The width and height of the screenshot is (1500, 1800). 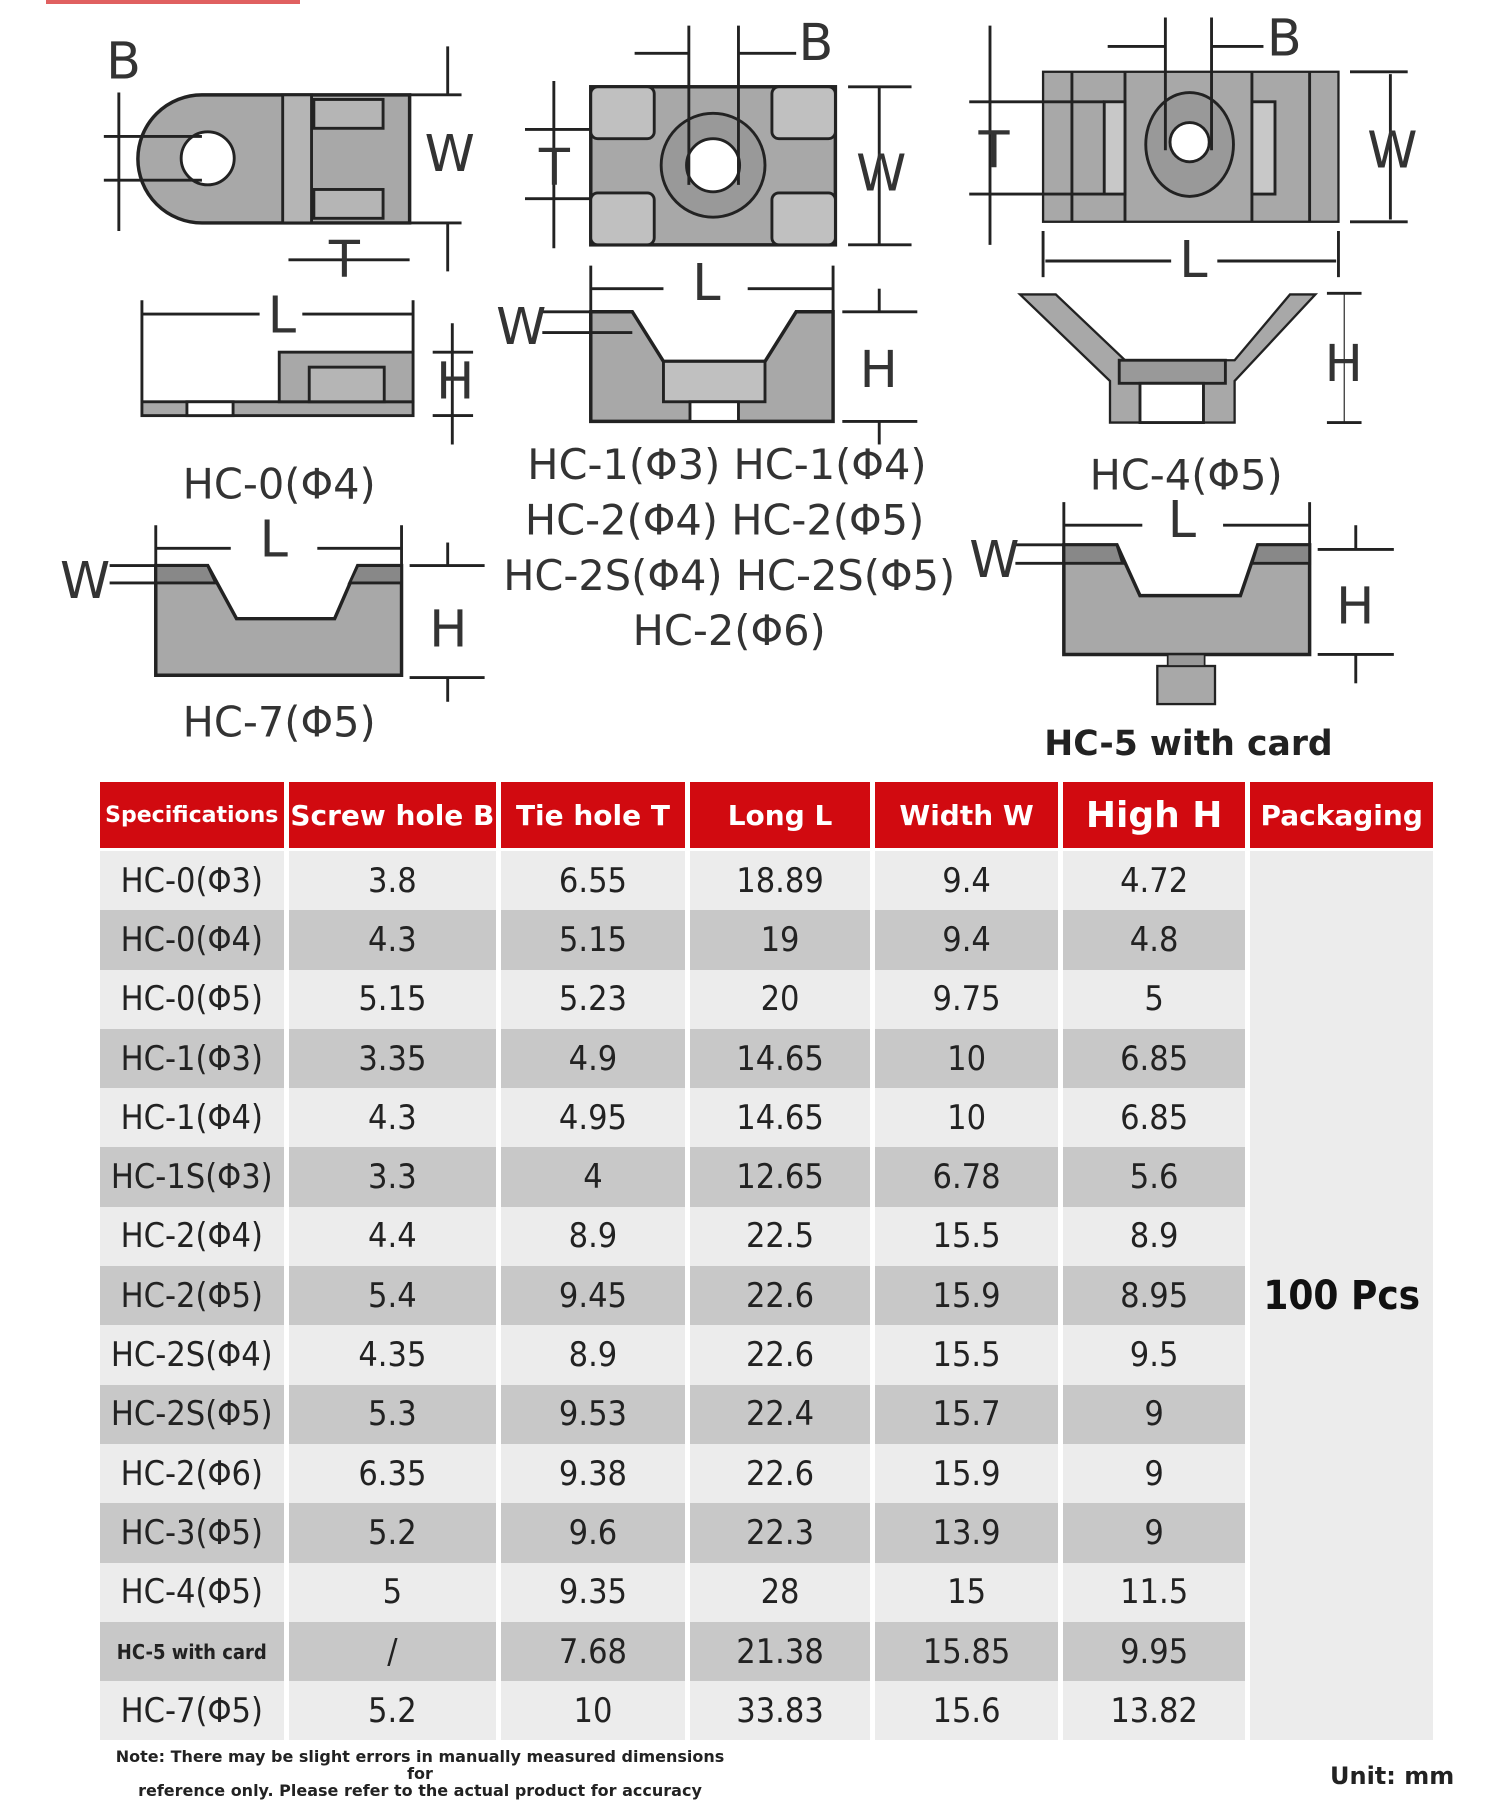 I want to click on cell-spec: HC-0(Φ4), so click(x=192, y=940).